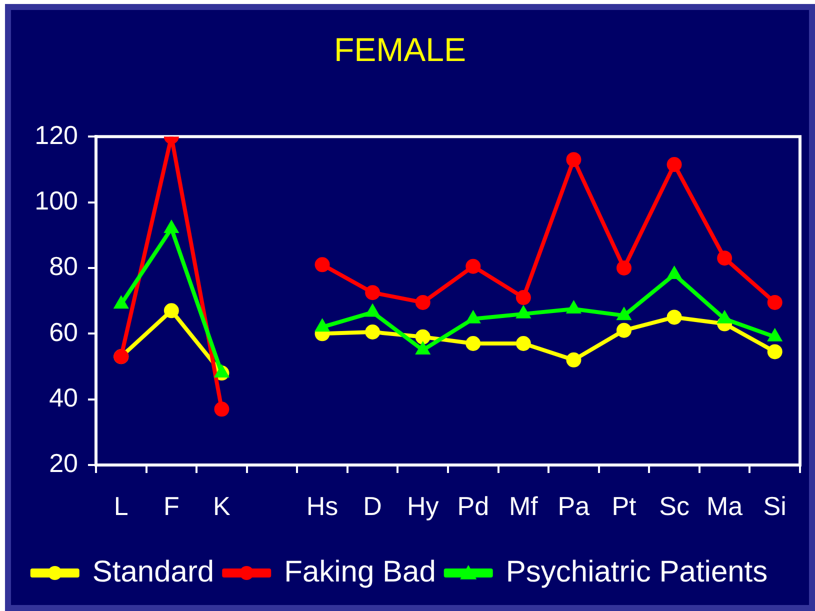  I want to click on legend-label: Psychiatric Patients, so click(637, 571).